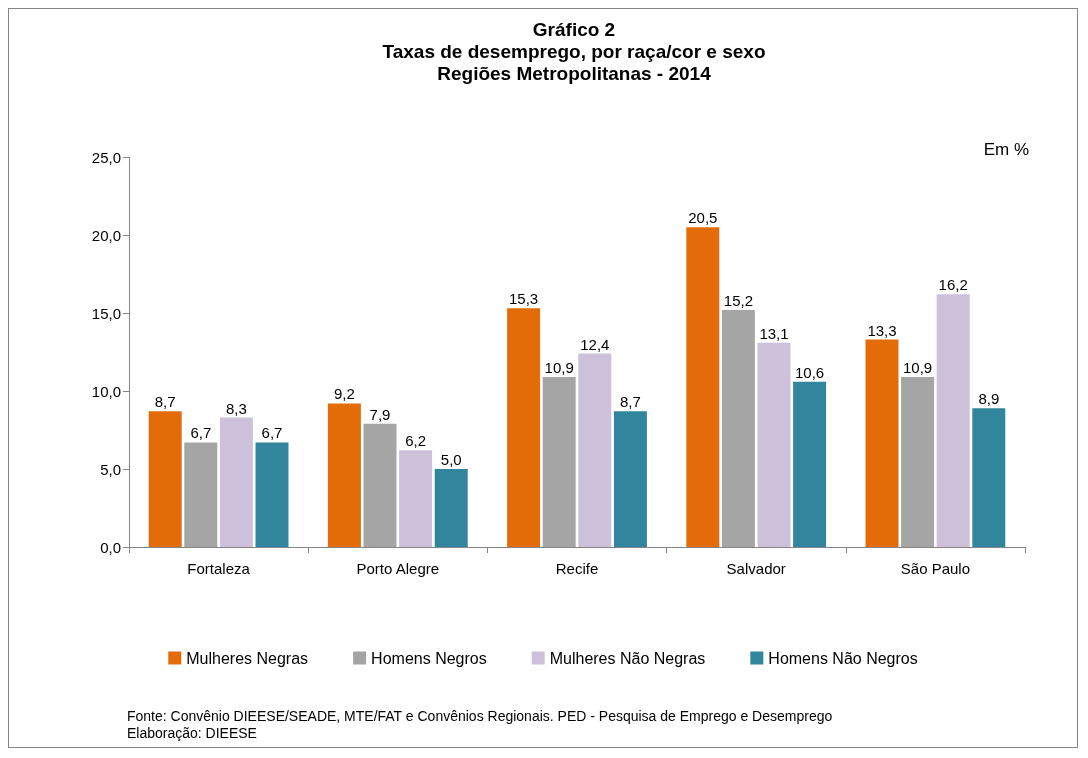 Image resolution: width=1088 pixels, height=758 pixels. What do you see at coordinates (106, 313) in the screenshot?
I see `y-tick-label: 15,0` at bounding box center [106, 313].